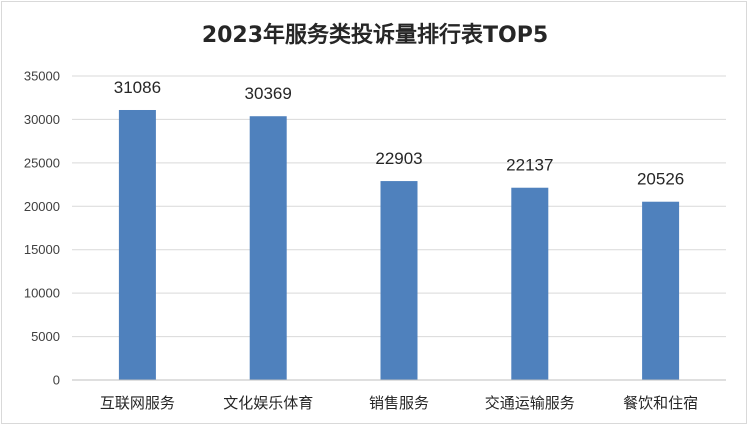 The width and height of the screenshot is (750, 427). Describe the element at coordinates (268, 403) in the screenshot. I see `category-label: 文化娱乐体育` at that location.